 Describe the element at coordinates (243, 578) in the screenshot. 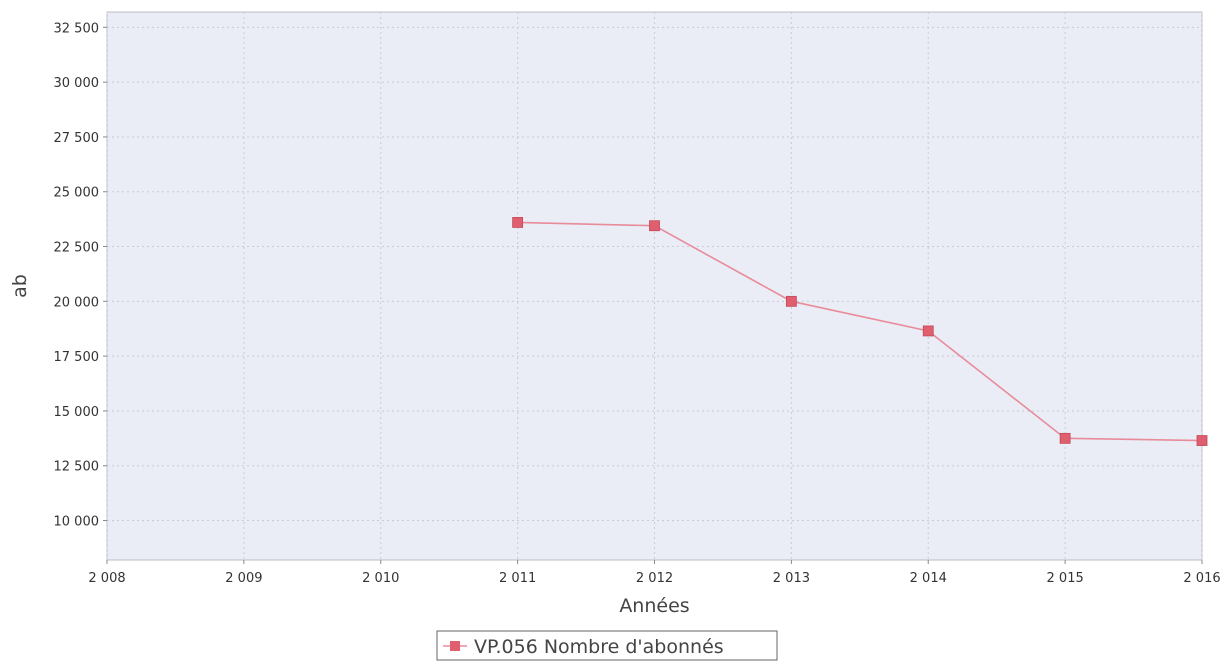

I see `x-tick-label: 2 009` at that location.